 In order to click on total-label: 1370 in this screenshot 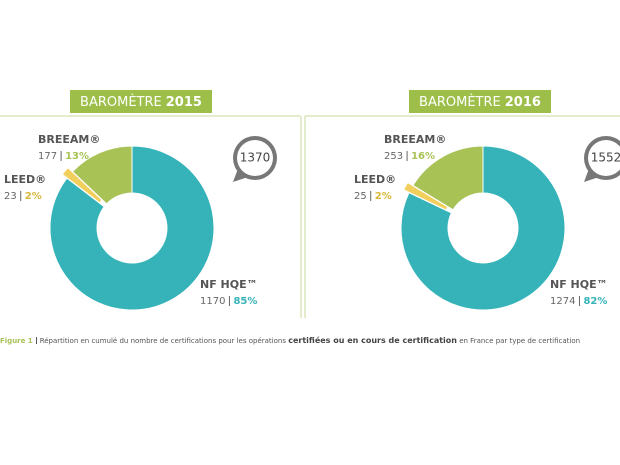, I will do `click(255, 158)`.